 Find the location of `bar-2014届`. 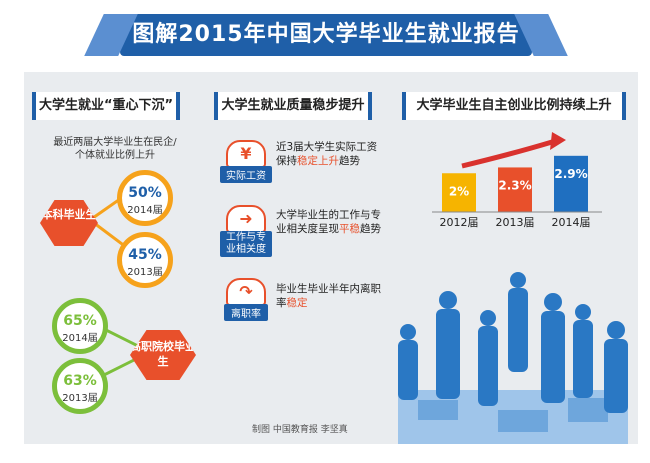

bar-2014届 is located at coordinates (571, 183).